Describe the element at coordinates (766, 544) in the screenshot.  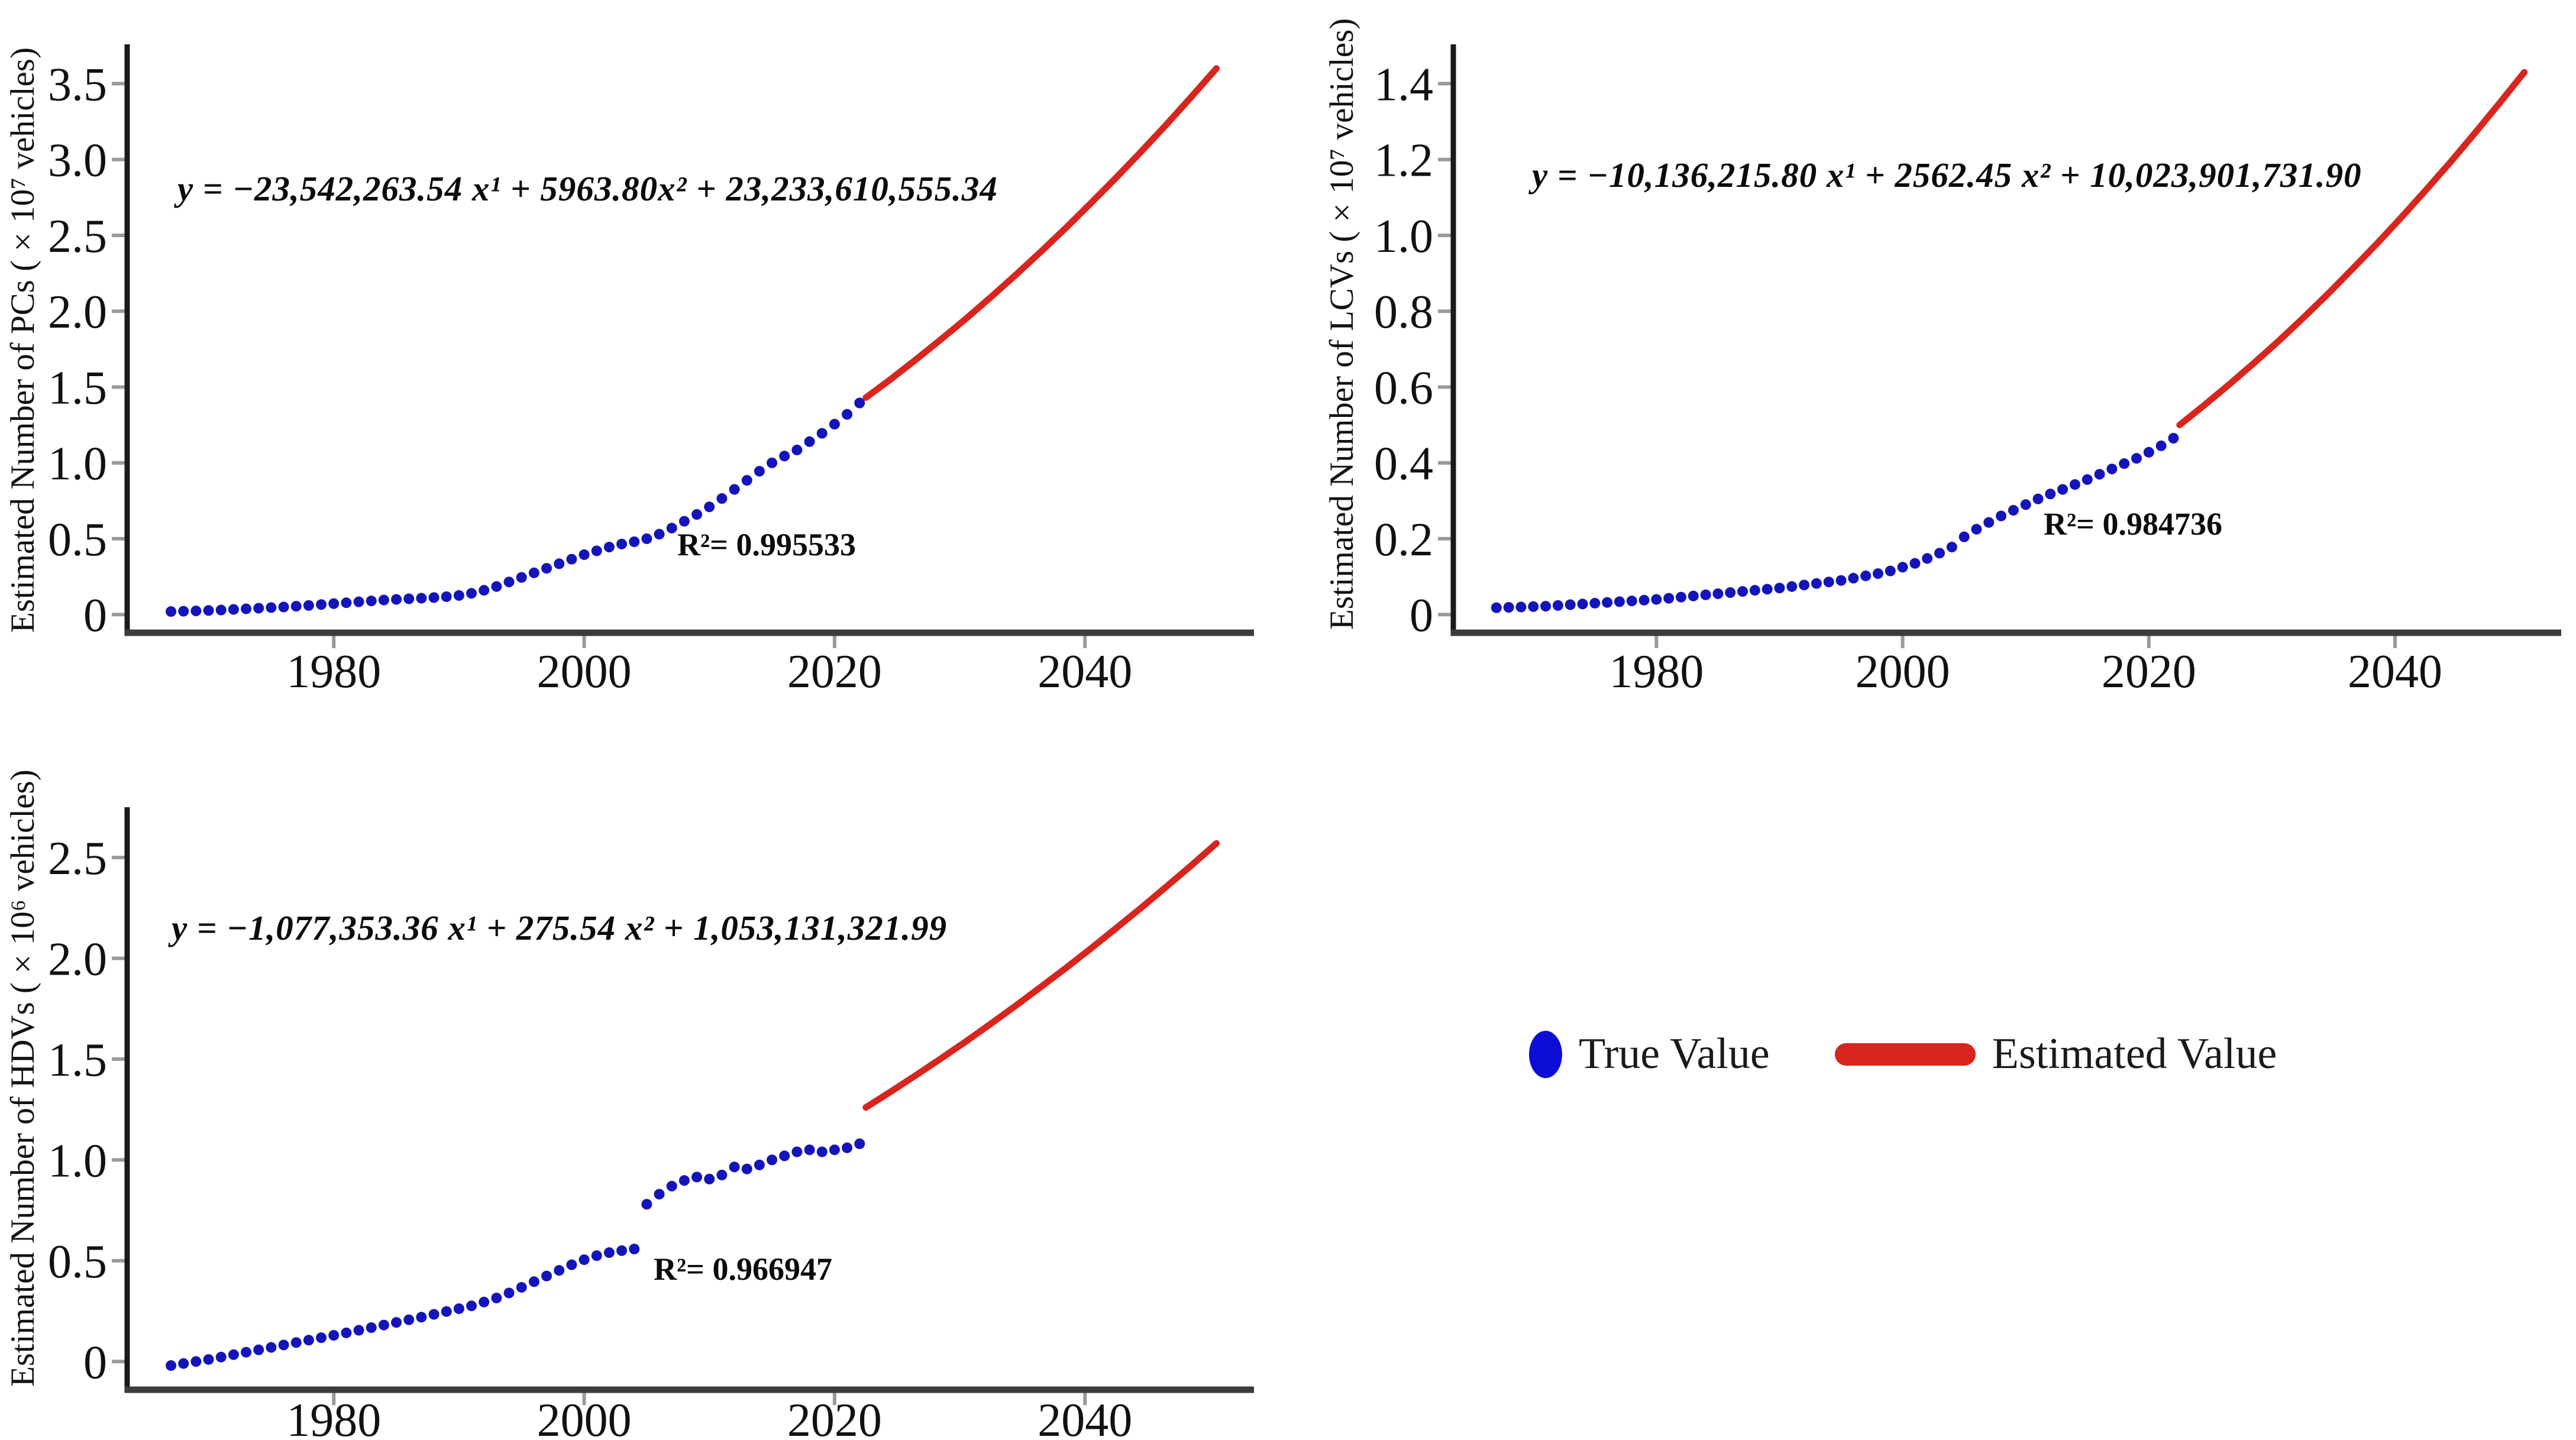
I see `pcs-r-squared: R²= 0.995533` at that location.